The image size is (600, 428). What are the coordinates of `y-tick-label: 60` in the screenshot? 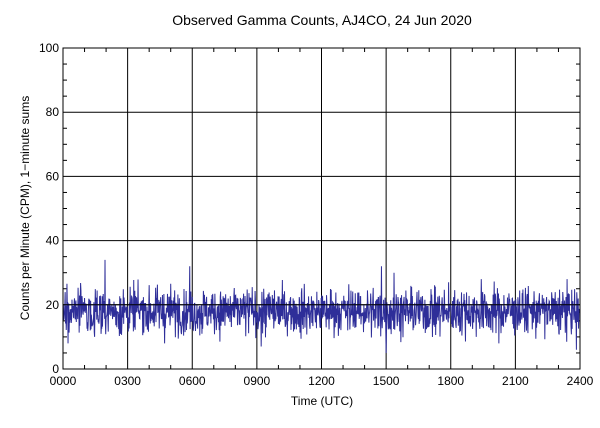 It's located at (53, 176).